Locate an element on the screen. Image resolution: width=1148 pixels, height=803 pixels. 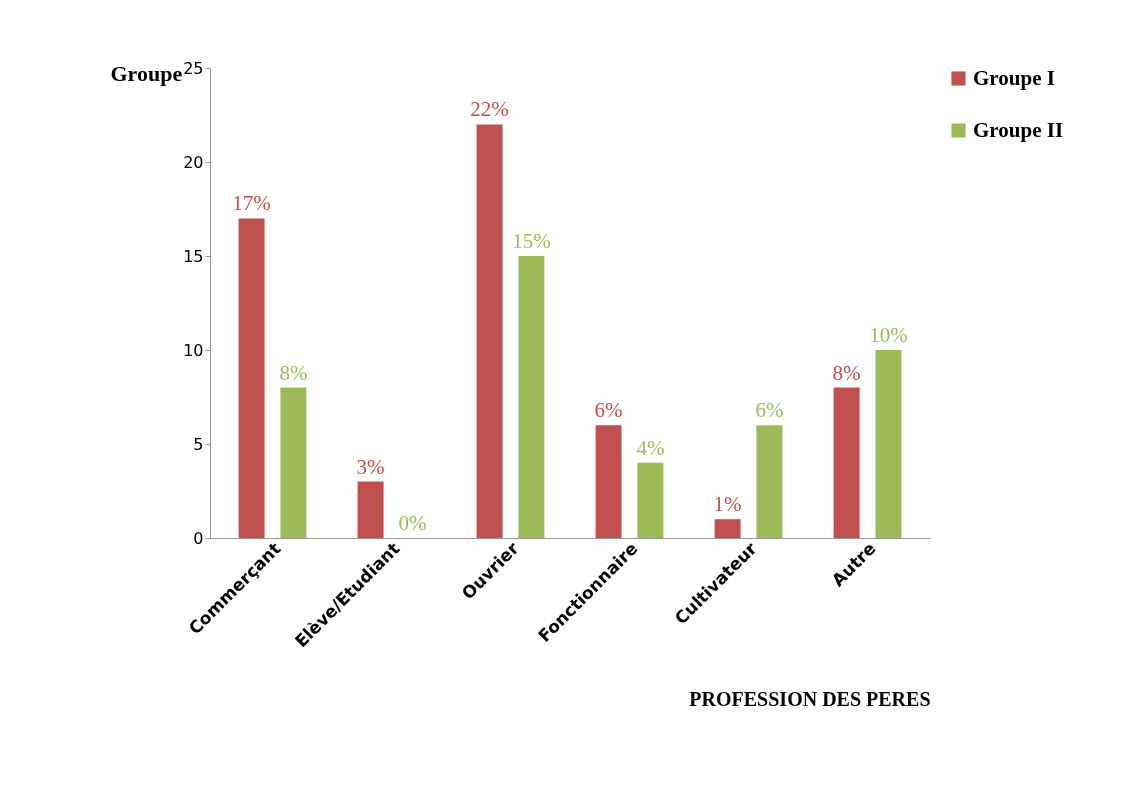
x-axis-title: PROFESSION DES PERES is located at coordinates (810, 699).